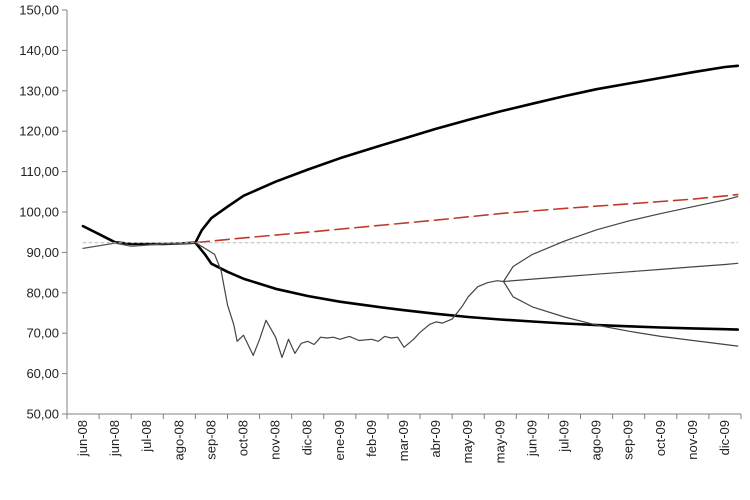 This screenshot has height=500, width=750. What do you see at coordinates (563, 436) in the screenshot?
I see `x-tick-label: jul-09` at bounding box center [563, 436].